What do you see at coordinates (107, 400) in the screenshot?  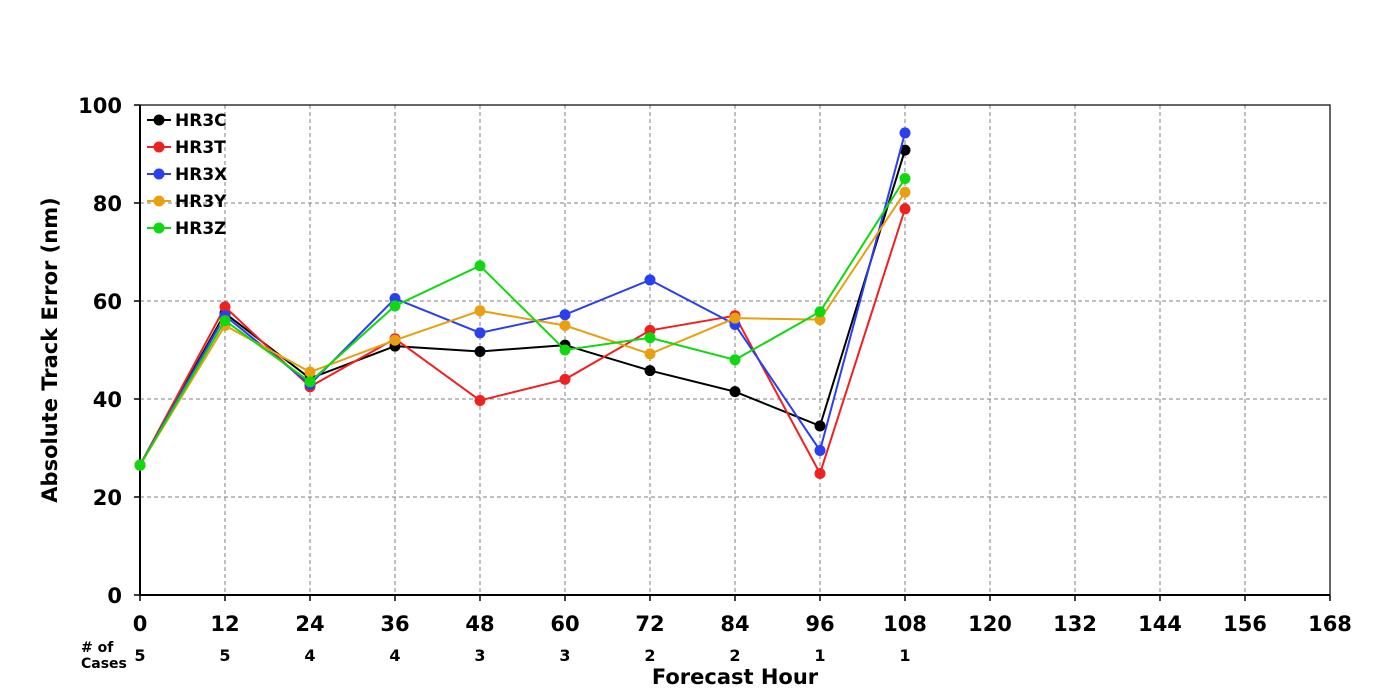 I see `y-tick-label: 40` at bounding box center [107, 400].